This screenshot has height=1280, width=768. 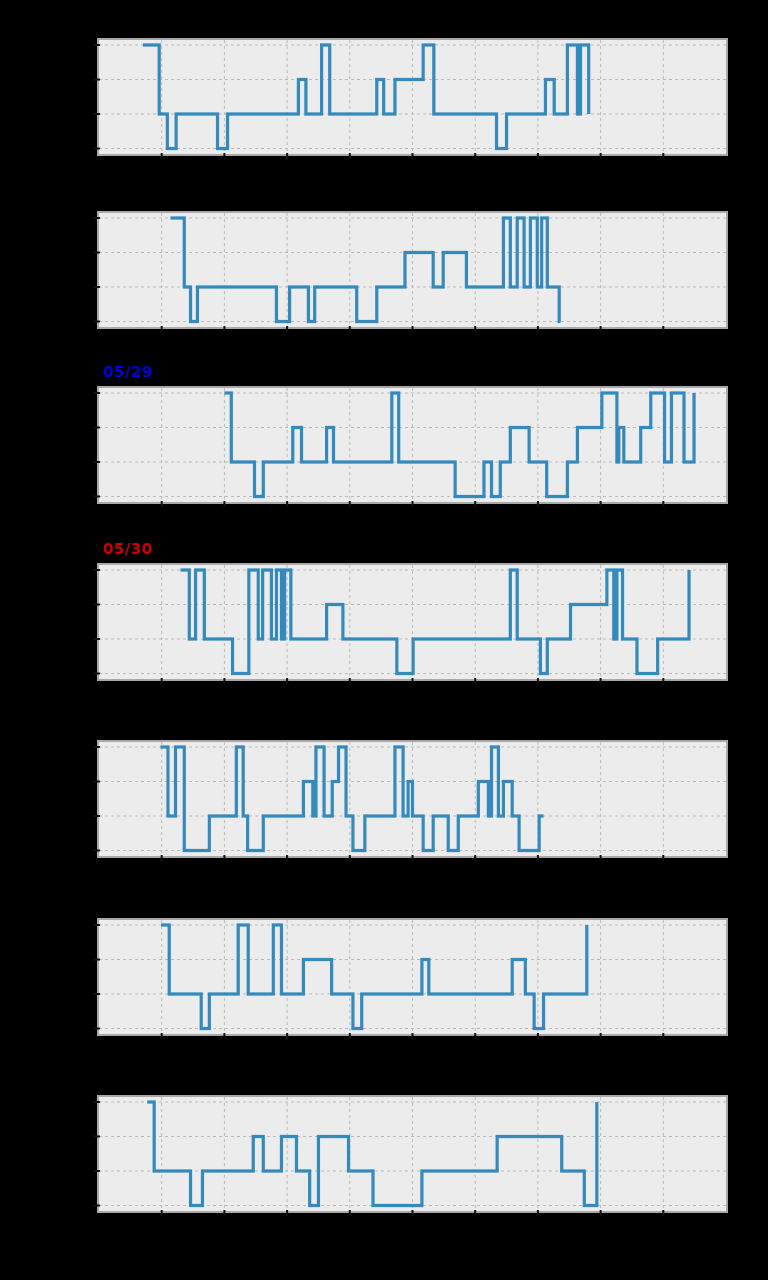 What do you see at coordinates (128, 549) in the screenshot?
I see `date-label-0530: 05/30` at bounding box center [128, 549].